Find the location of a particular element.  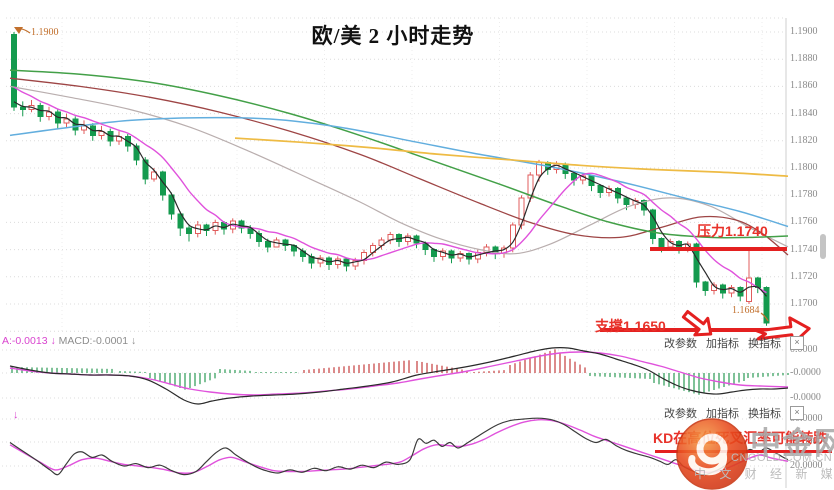

axis-label: 1.1780 is located at coordinates (804, 195).